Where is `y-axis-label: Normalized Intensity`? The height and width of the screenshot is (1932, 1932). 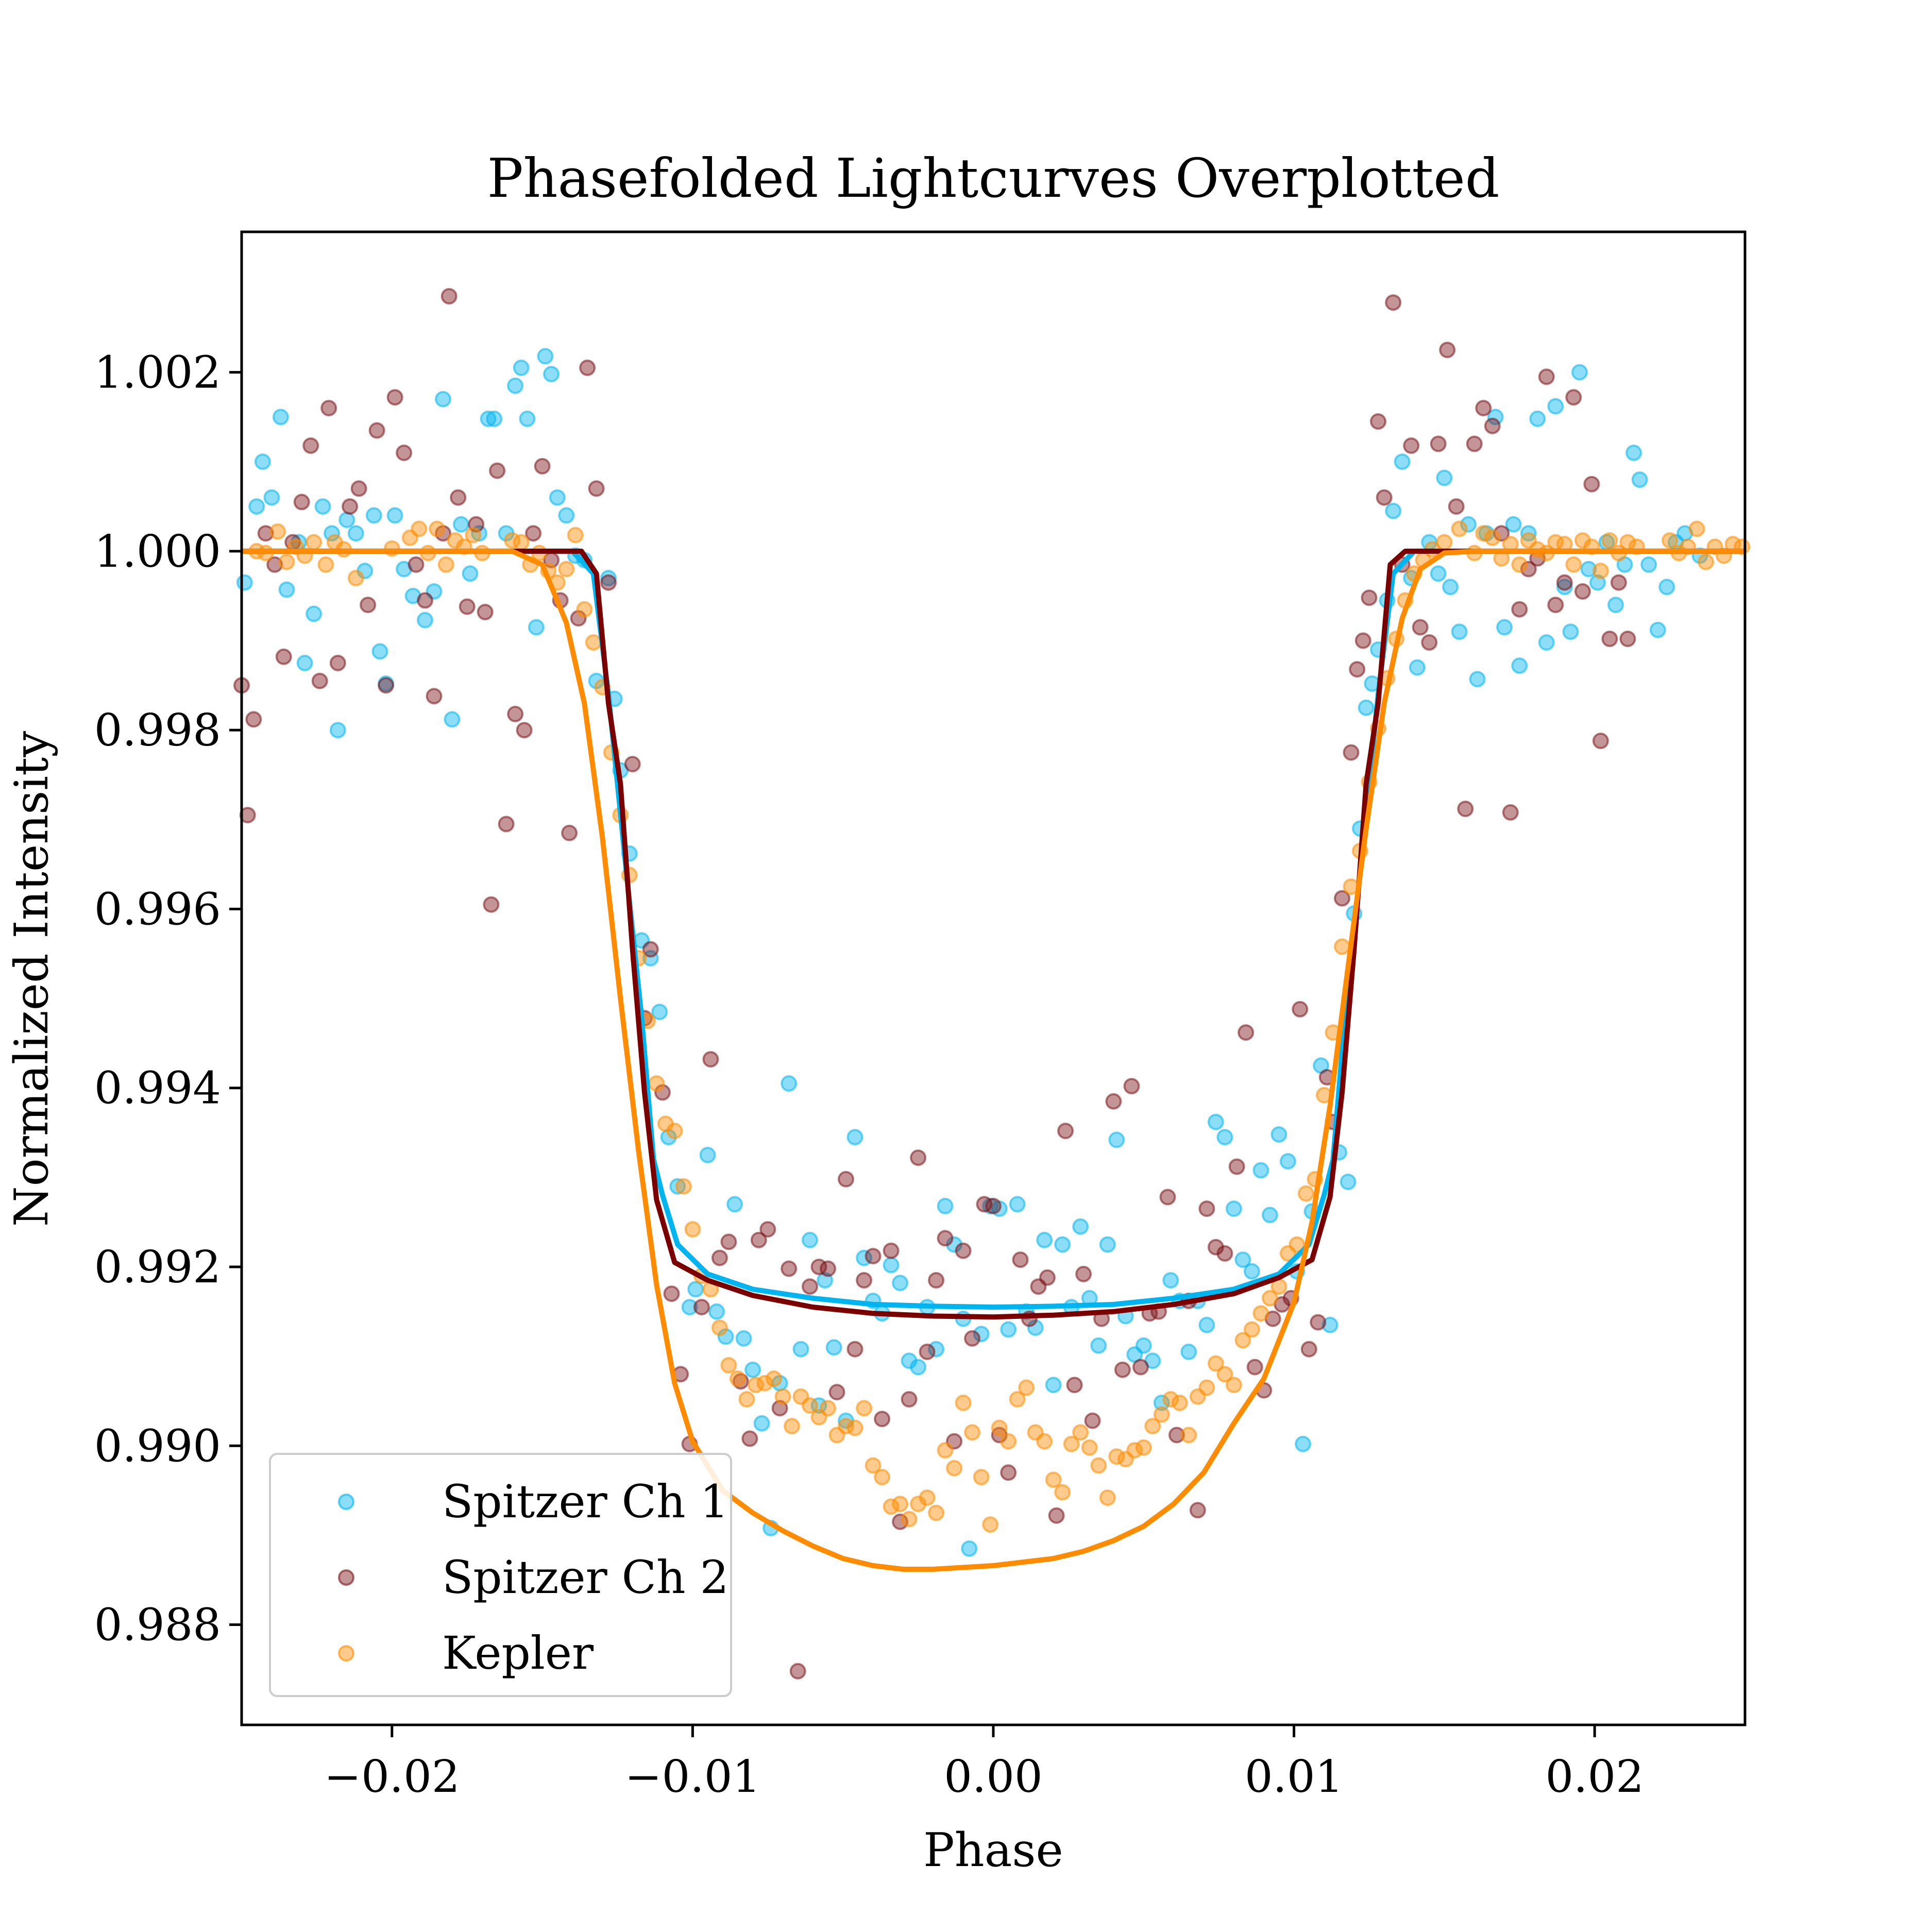
y-axis-label: Normalized Intensity is located at coordinates (32, 979).